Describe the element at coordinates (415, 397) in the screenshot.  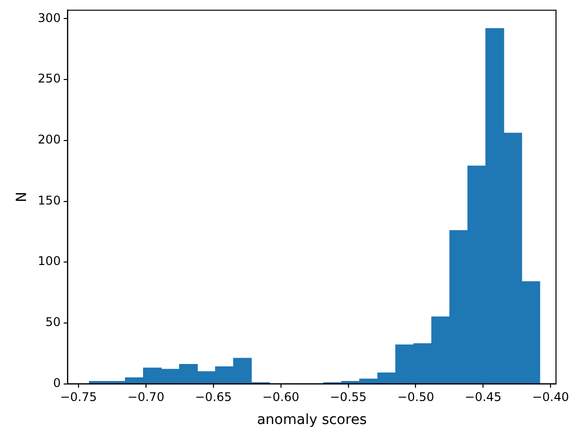
I see `x-tick-label: −0.50` at that location.